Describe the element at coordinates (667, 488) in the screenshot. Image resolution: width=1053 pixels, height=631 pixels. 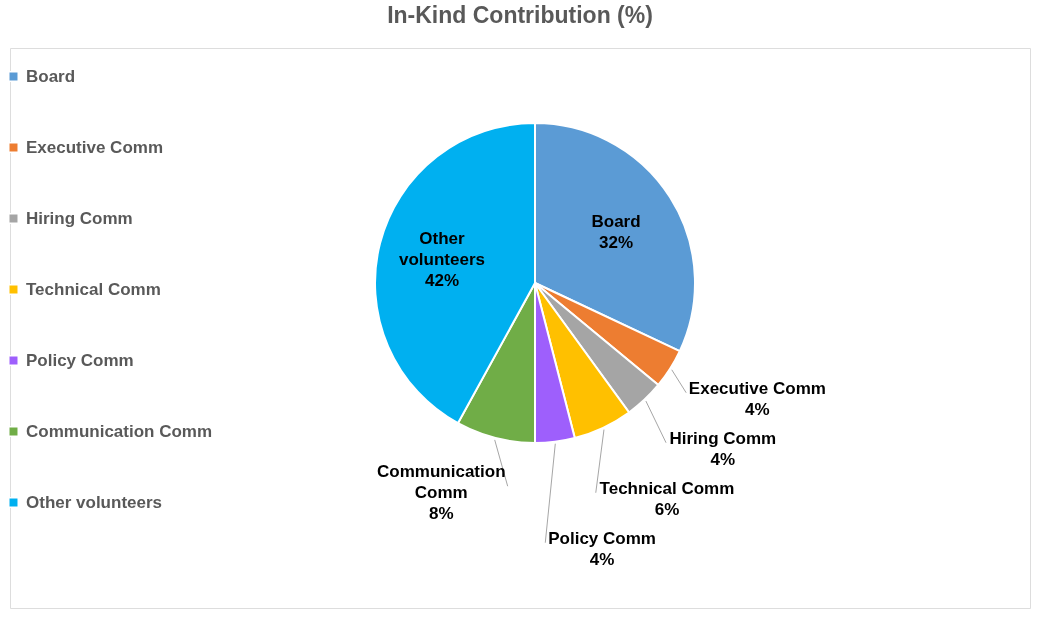
I see `slice-label: Technical Comm` at that location.